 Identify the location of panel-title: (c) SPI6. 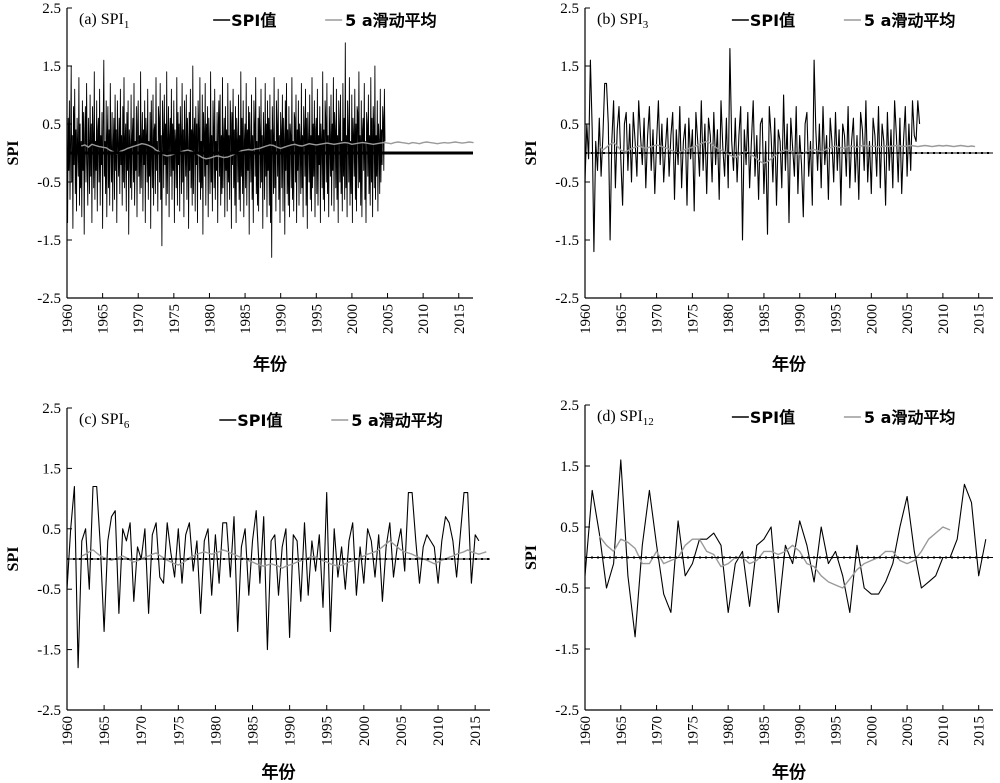
(104, 421).